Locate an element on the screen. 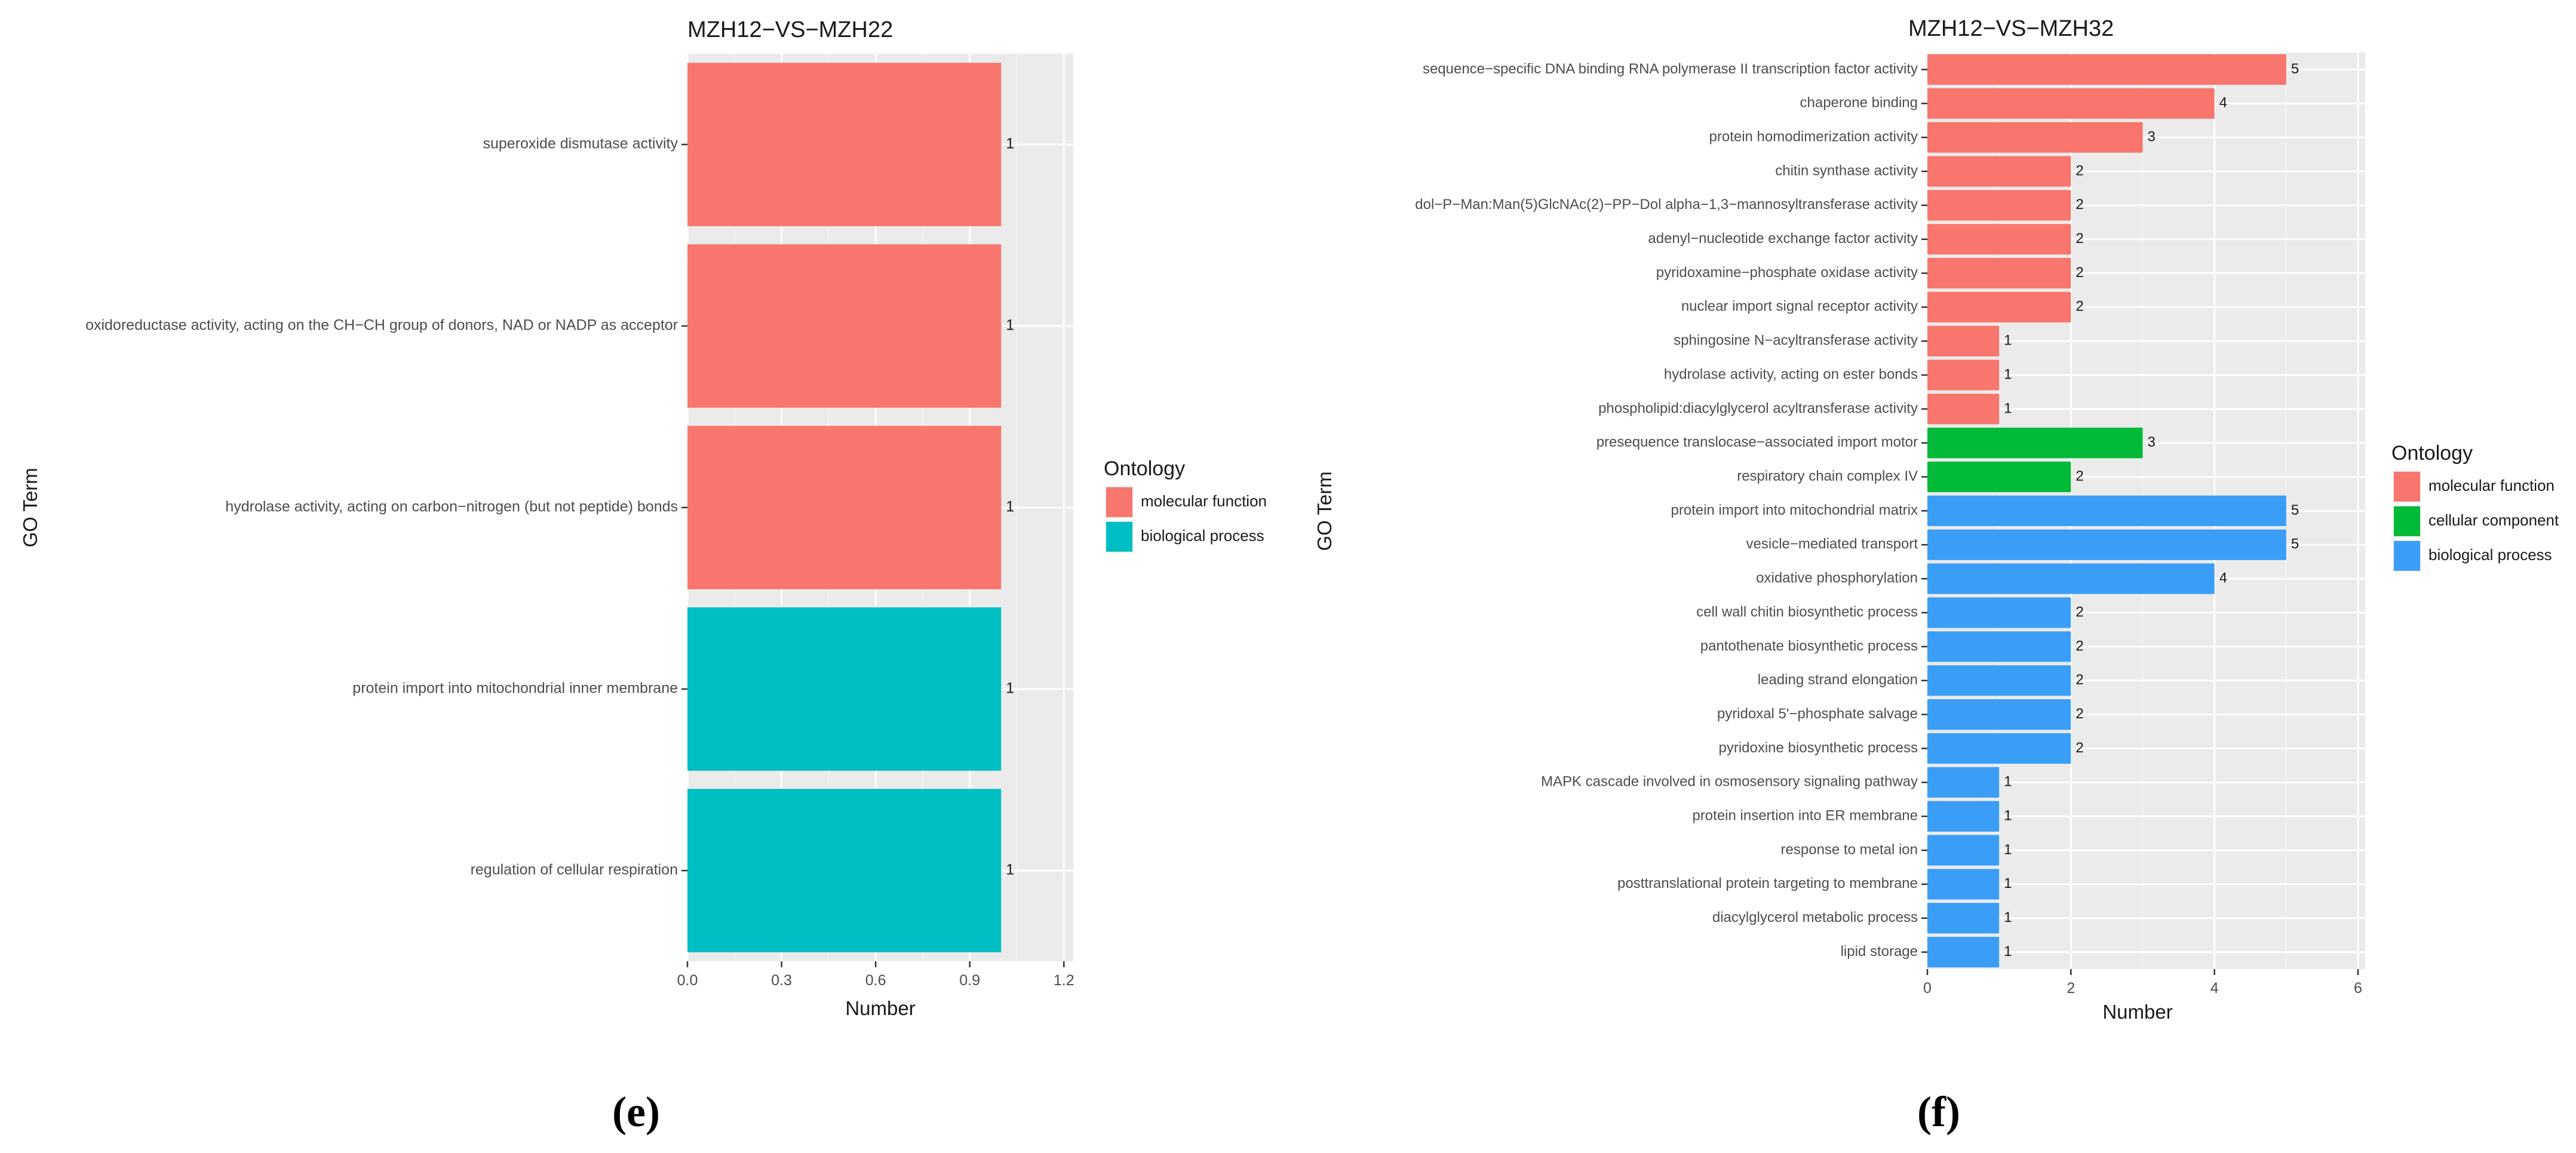 This screenshot has width=2576, height=1153. legend-item-label: cellular component is located at coordinates (2493, 520).